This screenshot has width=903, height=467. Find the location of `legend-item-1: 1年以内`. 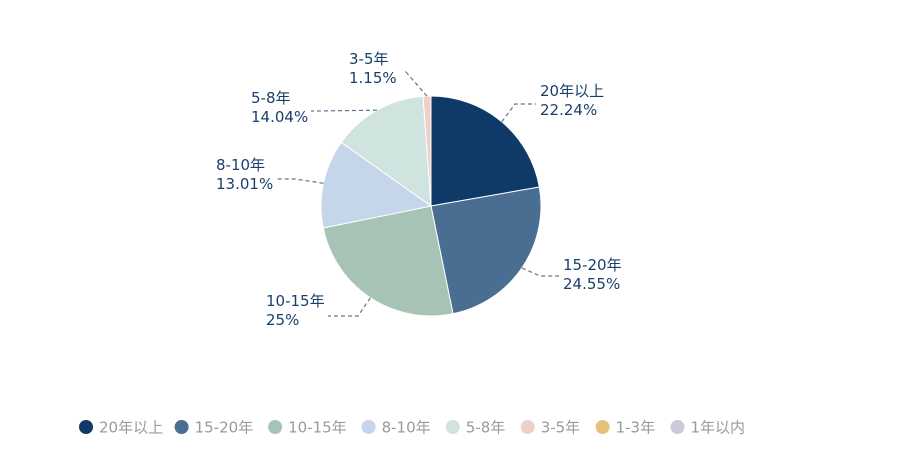

legend-item-1: 1年以内 is located at coordinates (708, 428).